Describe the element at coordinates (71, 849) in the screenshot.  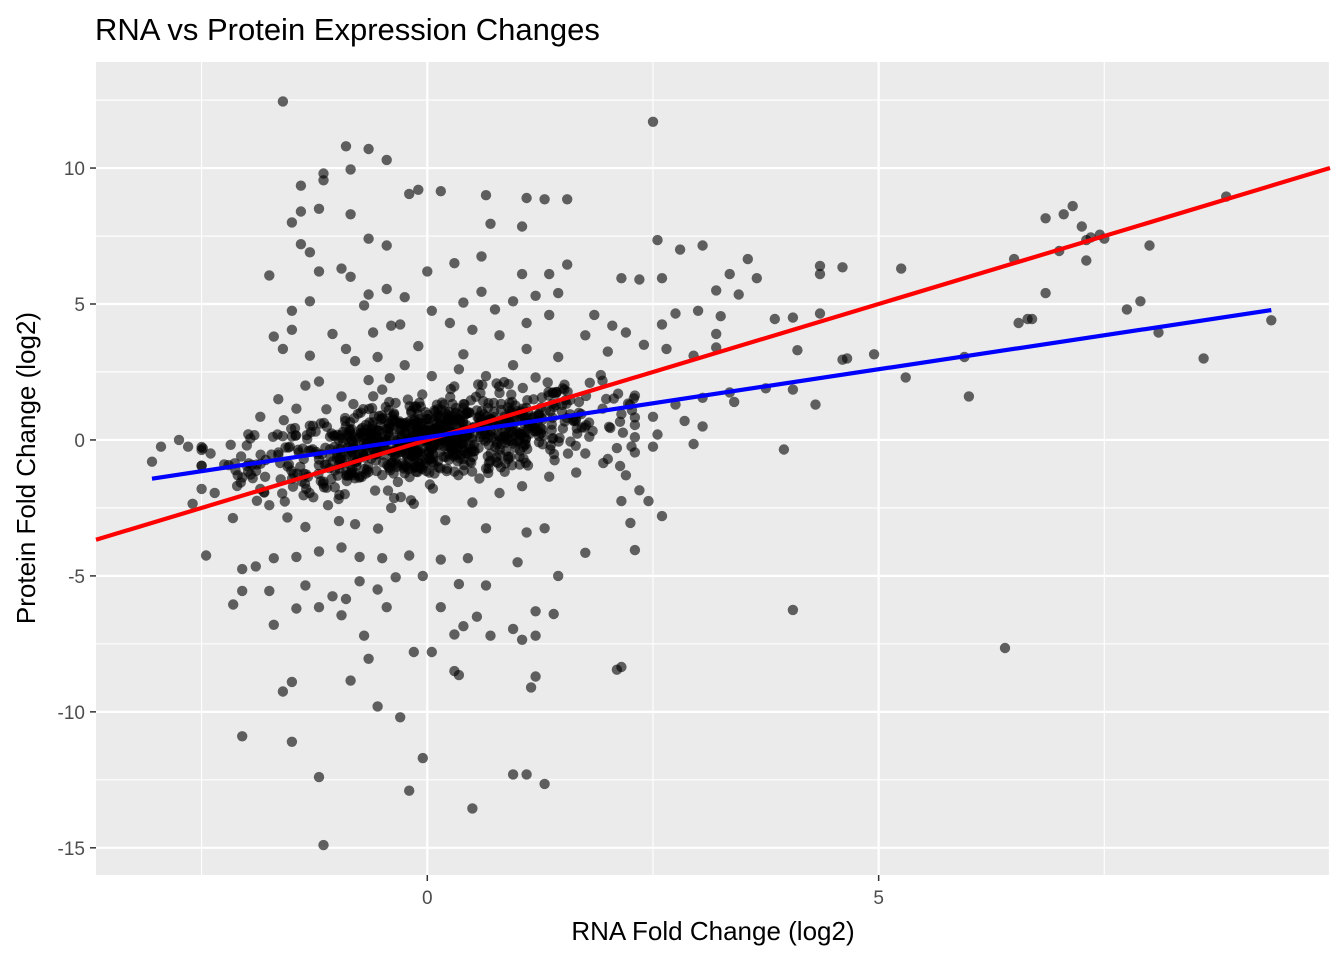
I see `y-tick-label: -15` at that location.